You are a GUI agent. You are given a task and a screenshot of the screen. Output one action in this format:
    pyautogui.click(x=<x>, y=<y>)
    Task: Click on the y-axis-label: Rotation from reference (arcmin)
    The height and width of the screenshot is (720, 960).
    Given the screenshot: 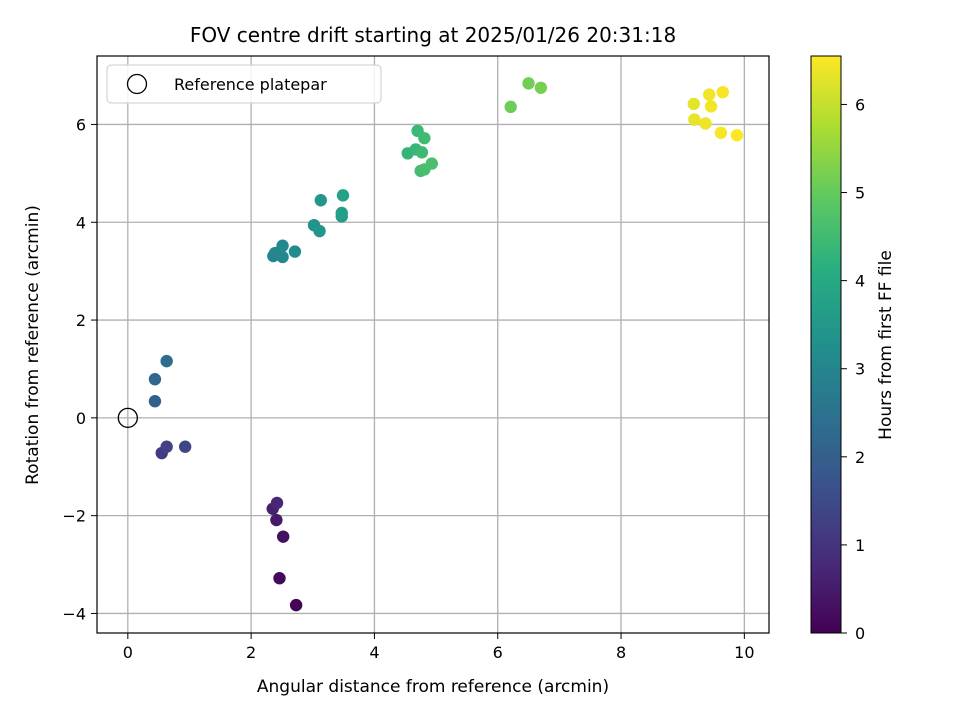 What is the action you would take?
    pyautogui.click(x=33, y=345)
    